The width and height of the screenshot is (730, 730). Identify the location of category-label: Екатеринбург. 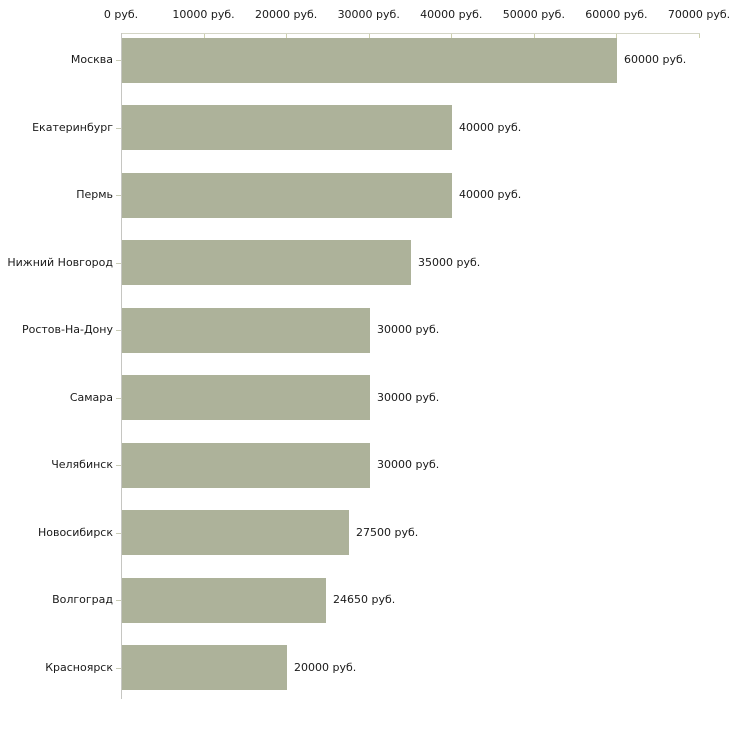
(72, 127).